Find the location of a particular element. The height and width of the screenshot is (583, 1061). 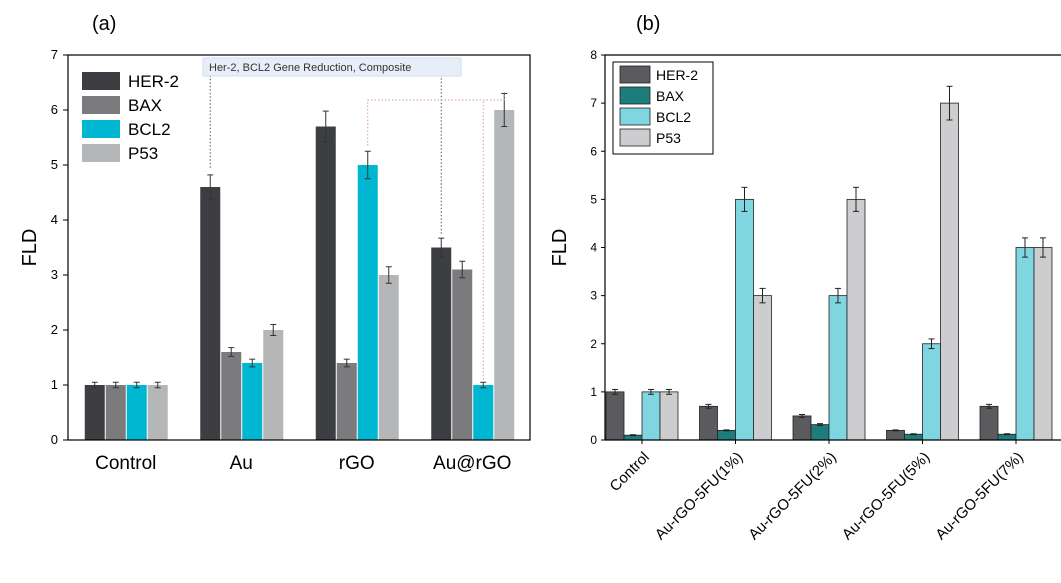

annotation-box is located at coordinates (332, 67).